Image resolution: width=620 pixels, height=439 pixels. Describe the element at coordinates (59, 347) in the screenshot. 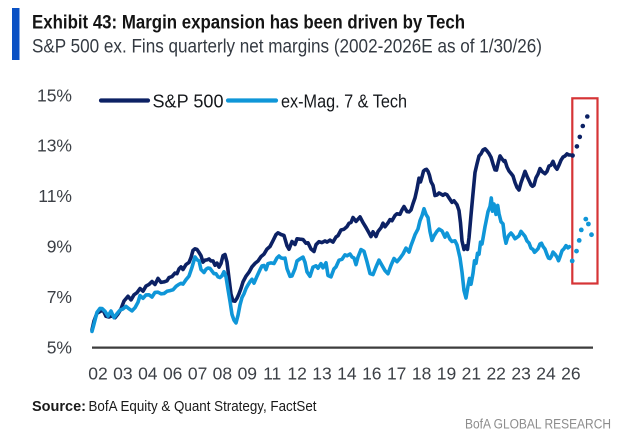

I see `svg-text: 5%` at that location.